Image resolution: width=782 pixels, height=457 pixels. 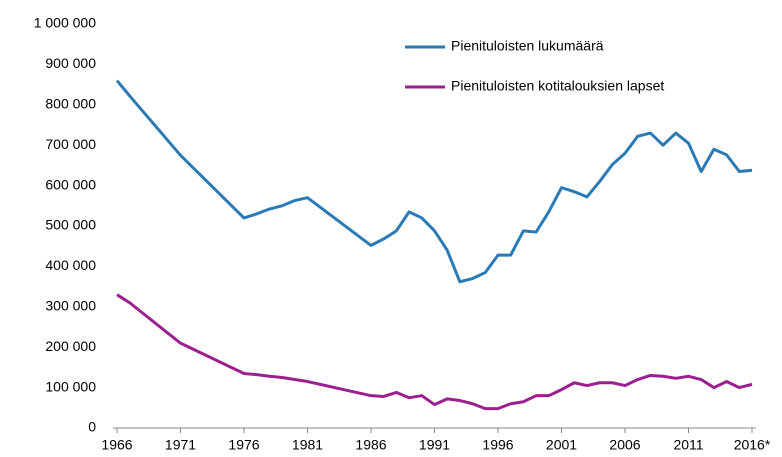 I want to click on x-tick-label: 1986, so click(x=370, y=445).